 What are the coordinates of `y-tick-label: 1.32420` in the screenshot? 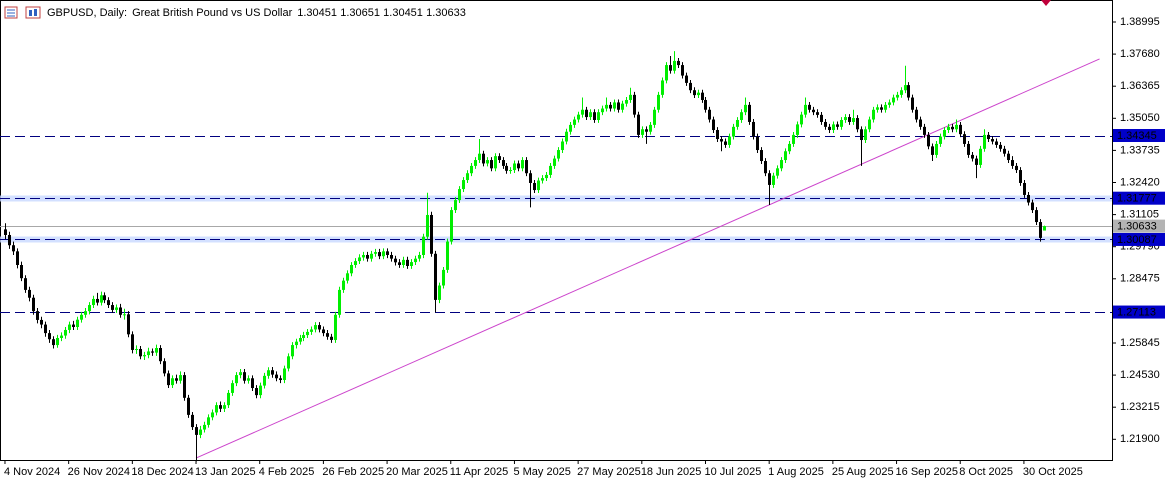 It's located at (1140, 182).